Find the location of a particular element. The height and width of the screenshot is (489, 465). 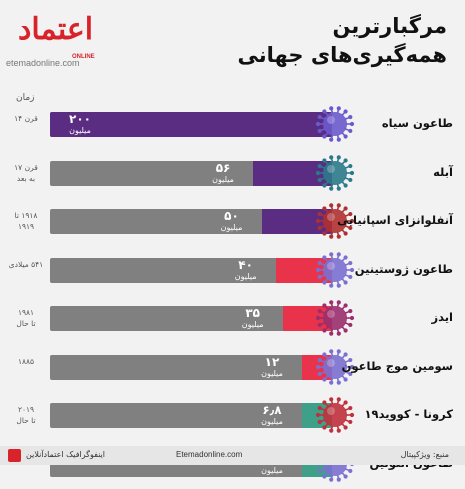

bar-value-label: ۴۰ میلیون is located at coordinates (246, 270).